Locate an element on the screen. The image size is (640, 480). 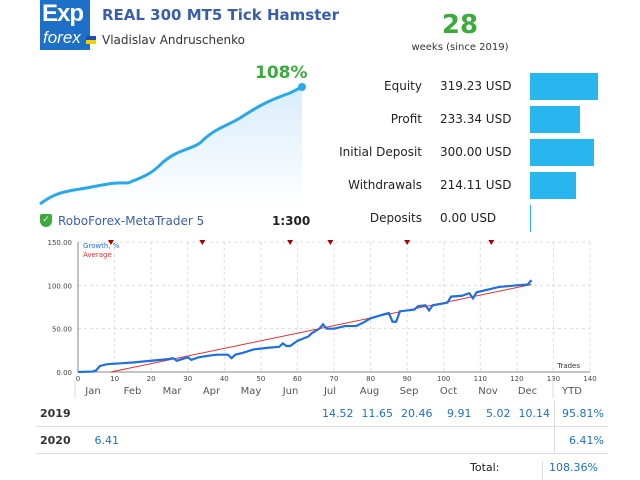
x-tick-label: 100 is located at coordinates (443, 379).